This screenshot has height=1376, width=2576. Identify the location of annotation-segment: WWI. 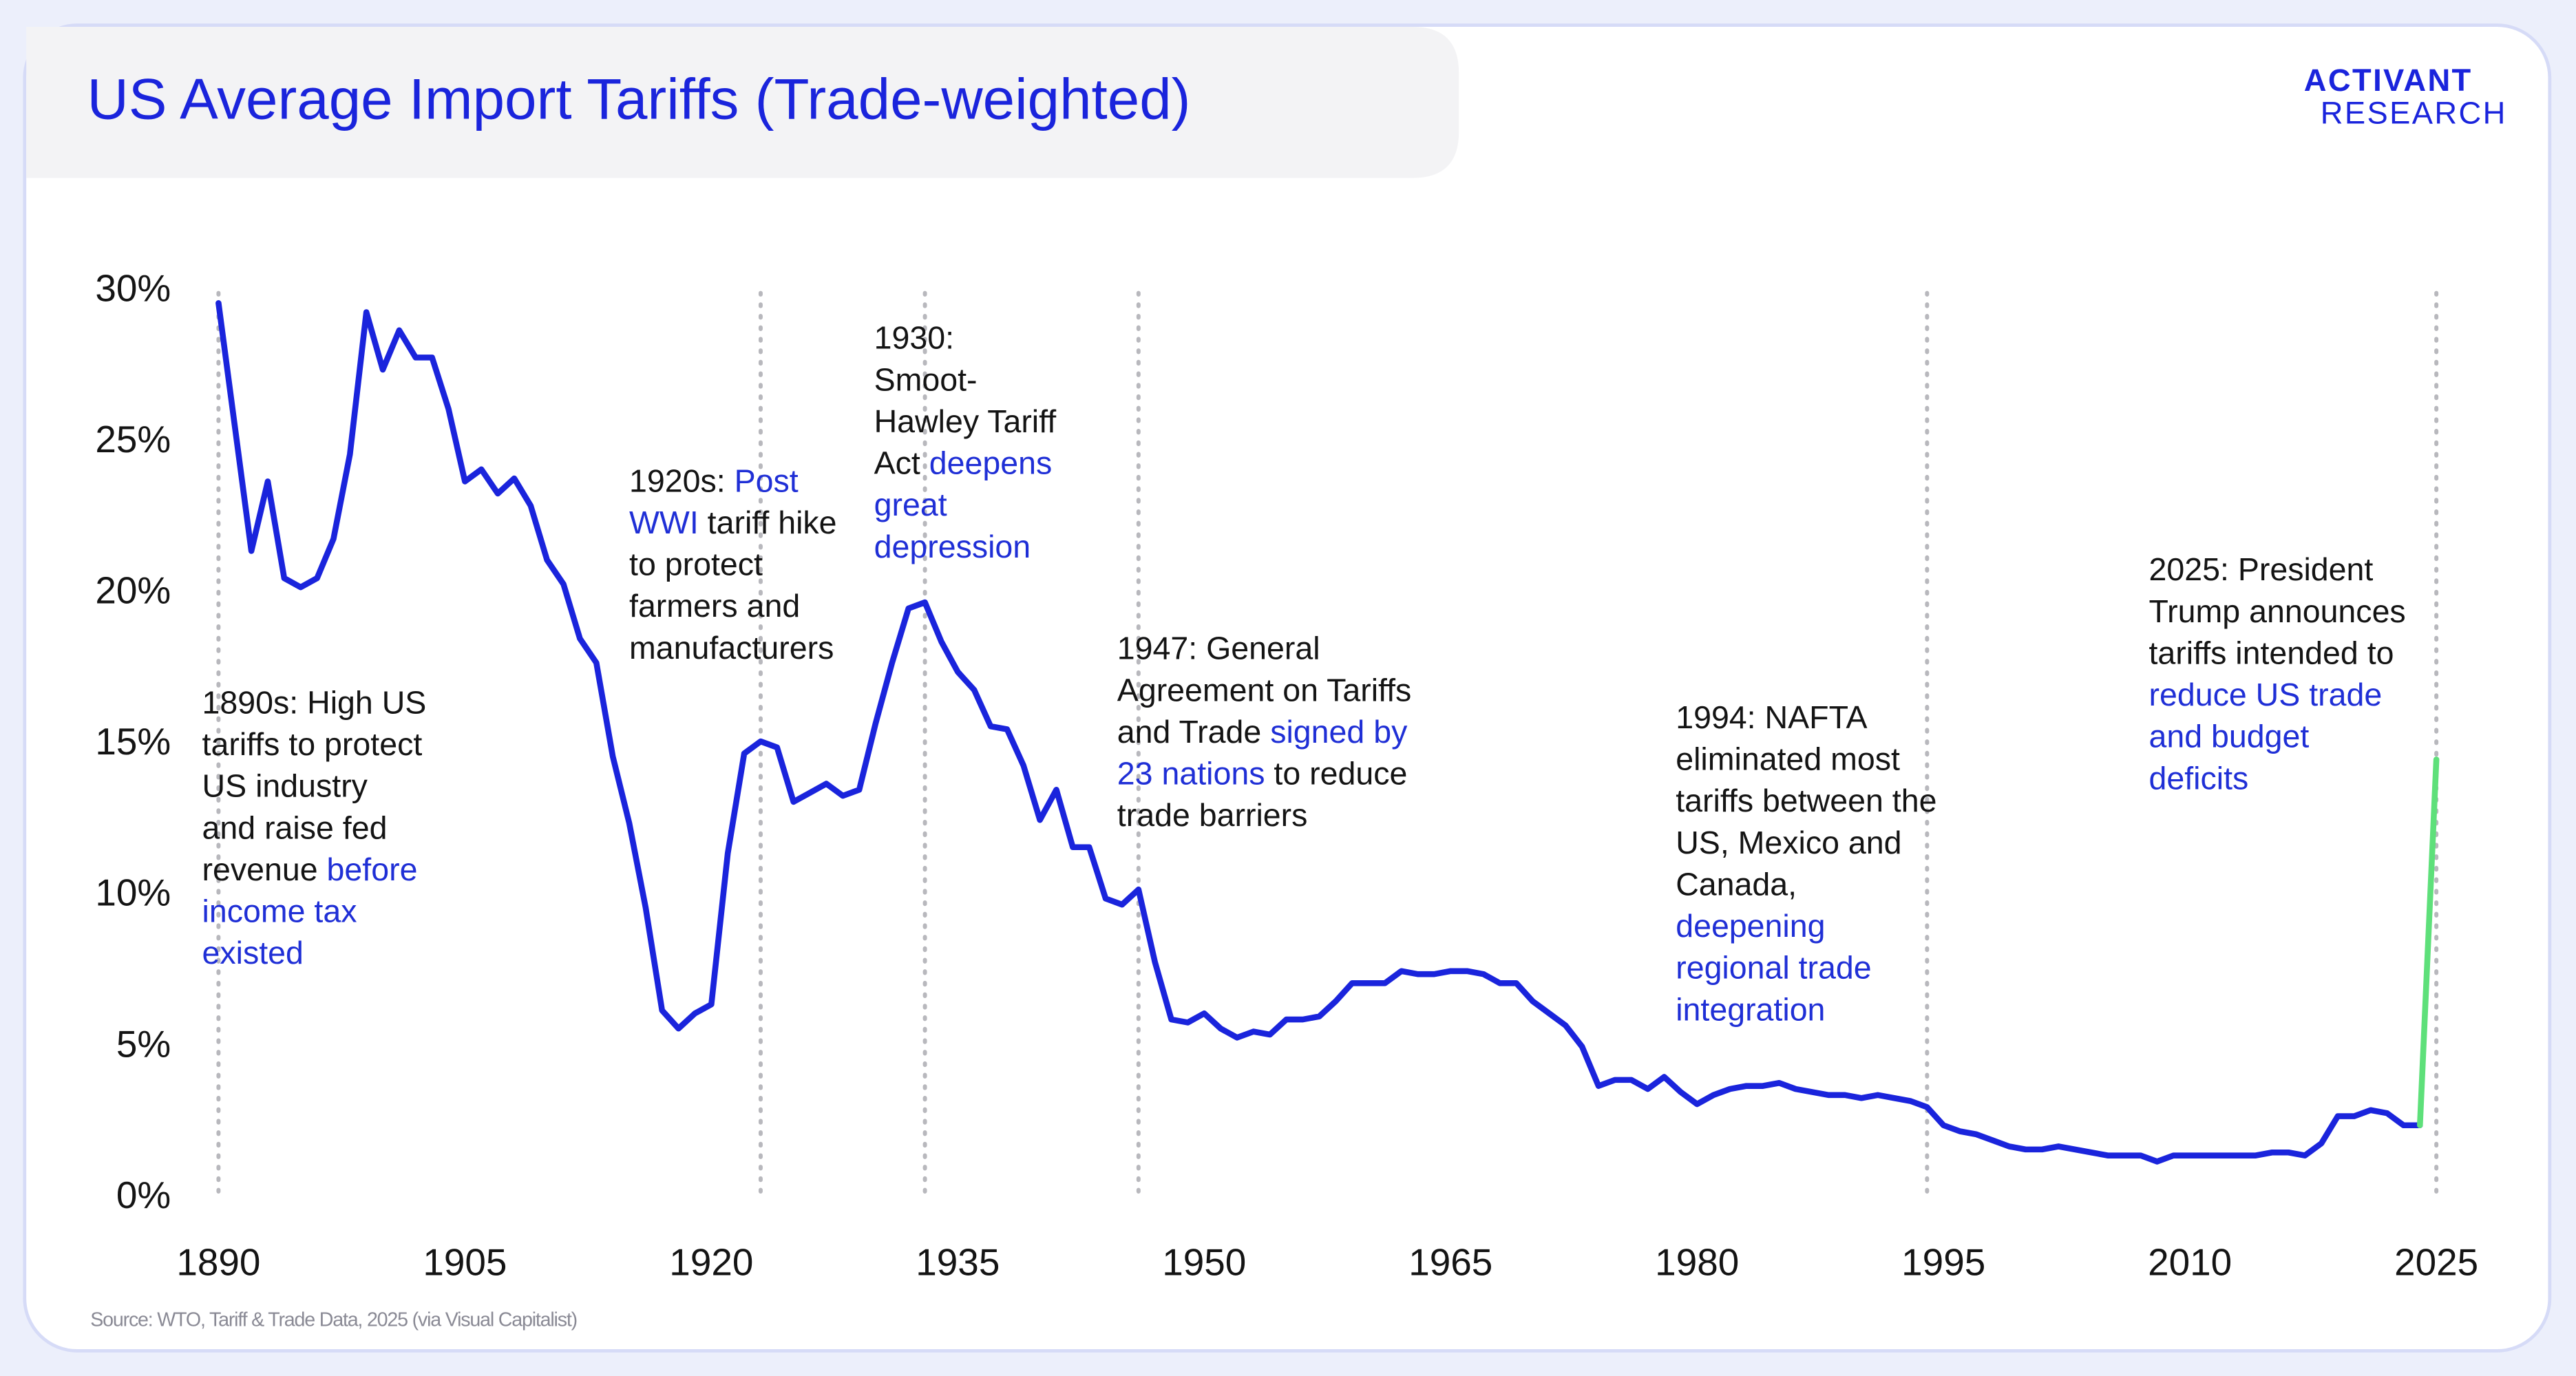
(664, 522).